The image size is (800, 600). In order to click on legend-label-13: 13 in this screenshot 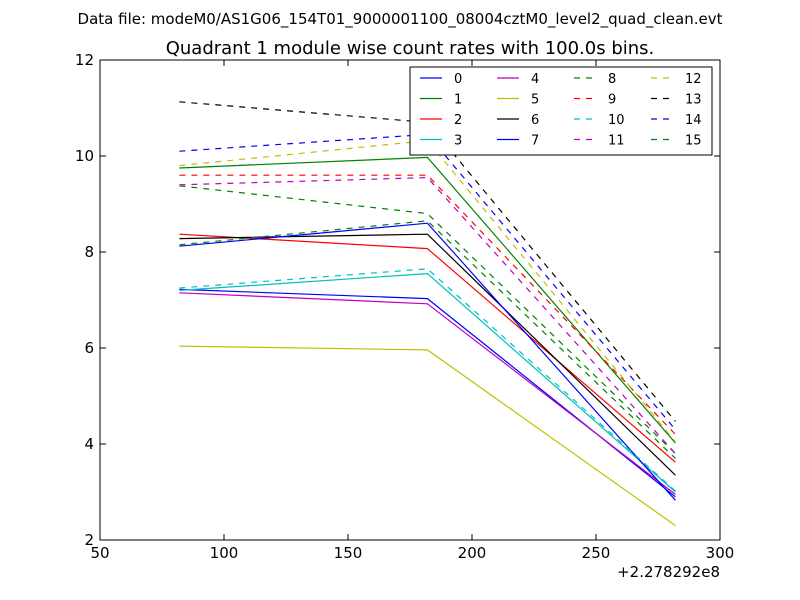, I will do `click(693, 100)`.